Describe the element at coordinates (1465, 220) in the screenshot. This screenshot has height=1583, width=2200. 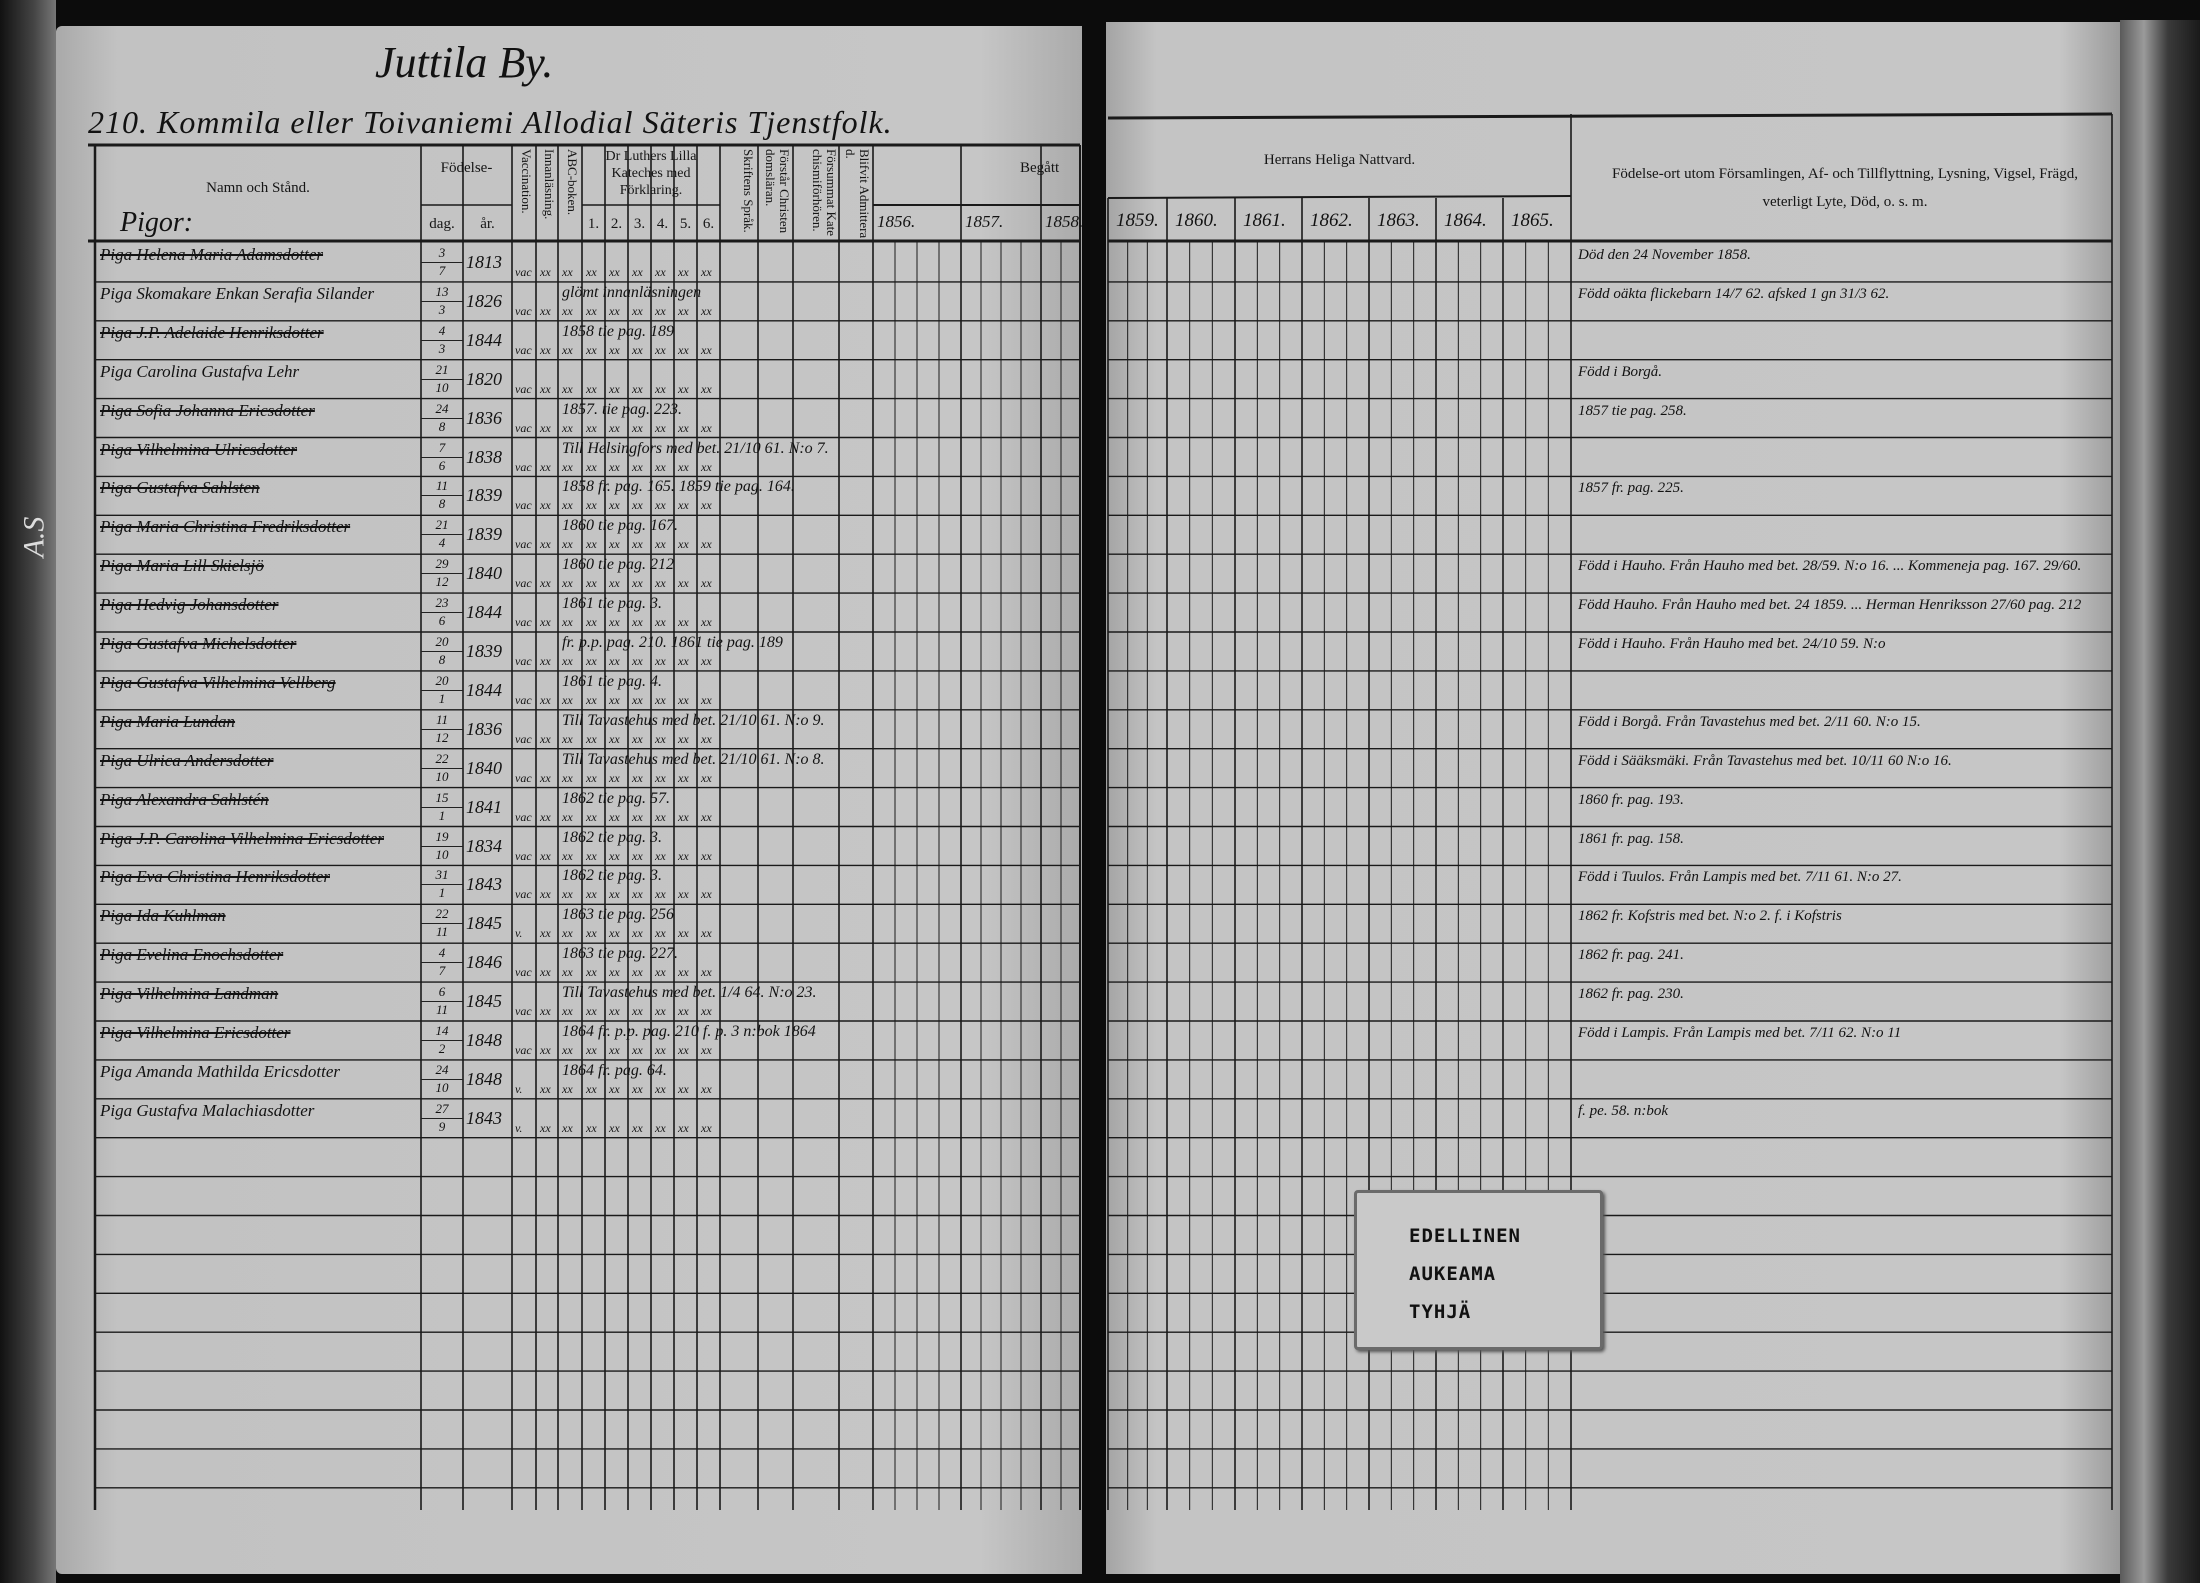
I see `header-year: 1864.` at that location.